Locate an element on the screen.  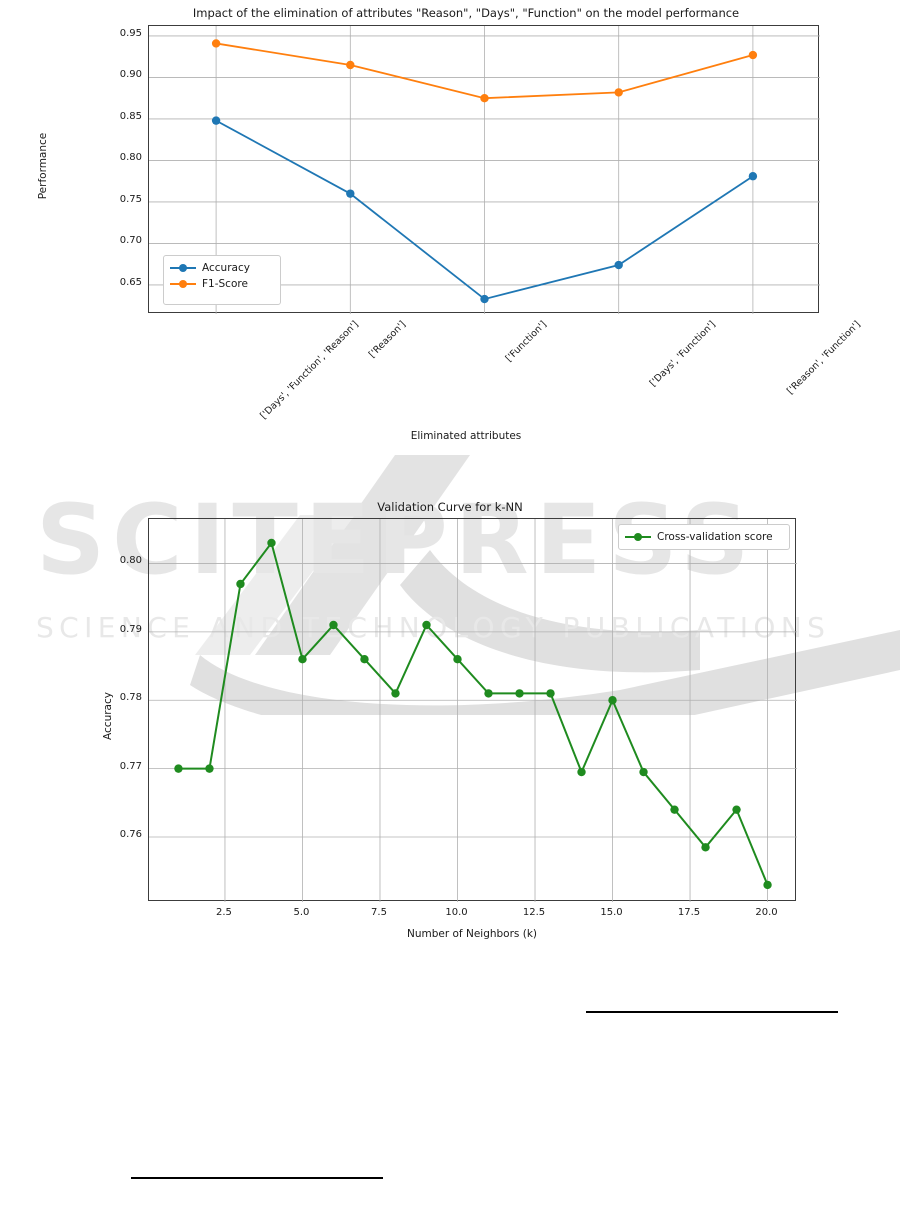
figure2-legend: Cross-validation score is located at coordinates (704, 537).